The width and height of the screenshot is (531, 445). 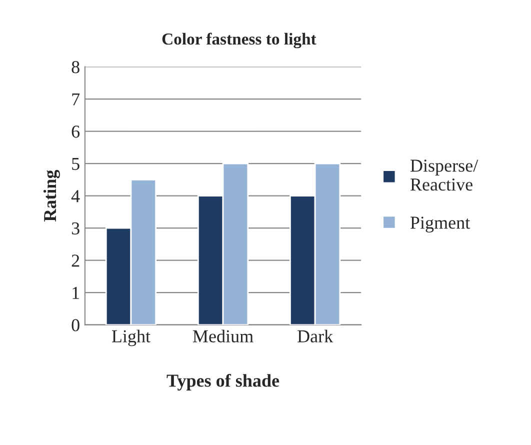 What do you see at coordinates (76, 325) in the screenshot?
I see `y-tick-label: 0` at bounding box center [76, 325].